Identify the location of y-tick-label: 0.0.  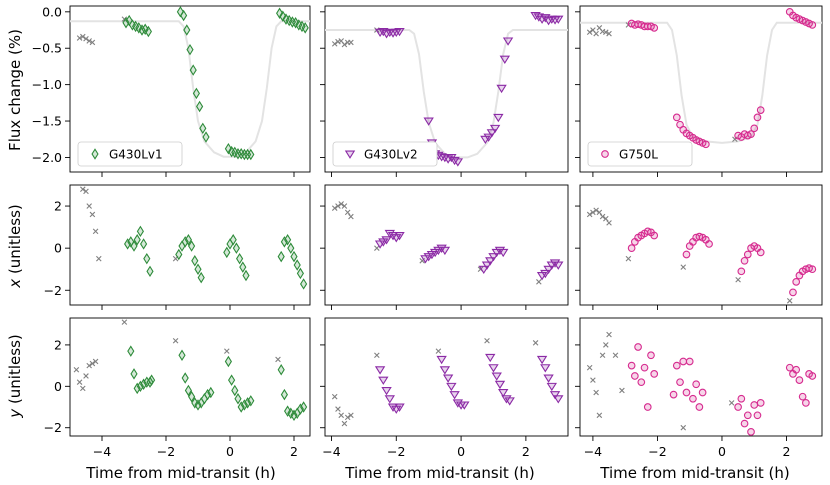
(52, 11).